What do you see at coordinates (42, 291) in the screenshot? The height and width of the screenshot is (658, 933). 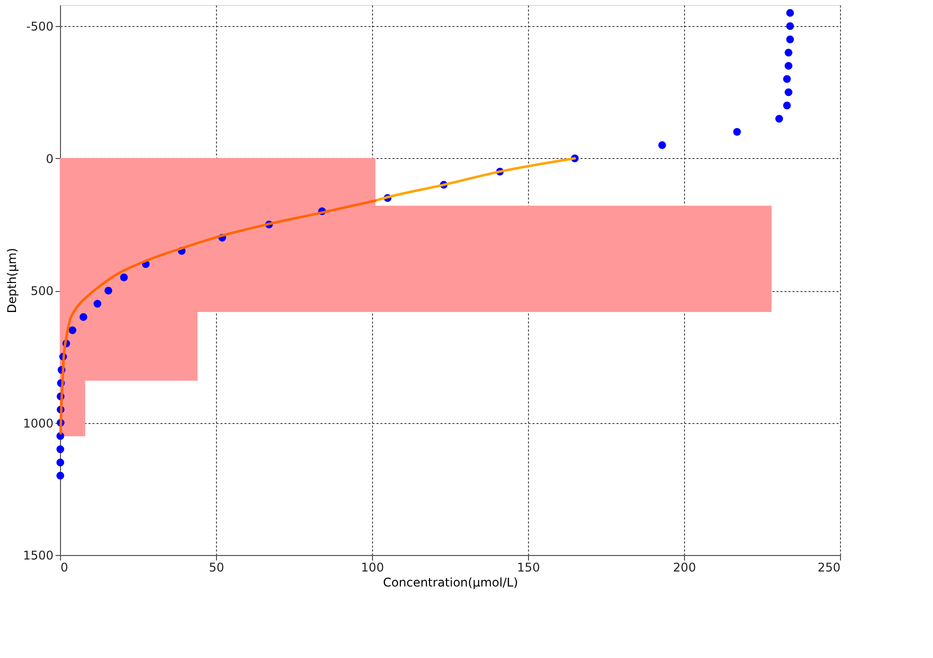 I see `y-tick-label: 500` at bounding box center [42, 291].